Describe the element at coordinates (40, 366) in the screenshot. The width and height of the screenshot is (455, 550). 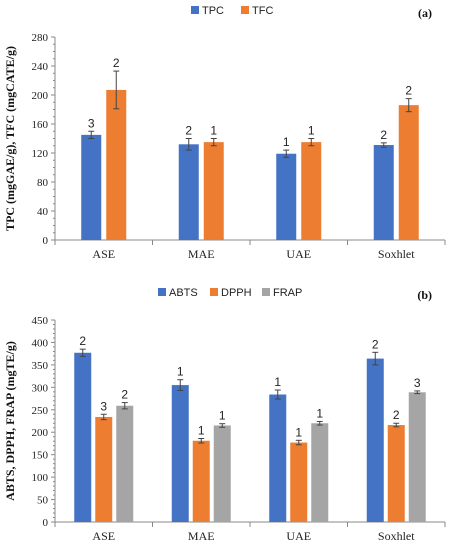
I see `y-tick-label: 350` at that location.